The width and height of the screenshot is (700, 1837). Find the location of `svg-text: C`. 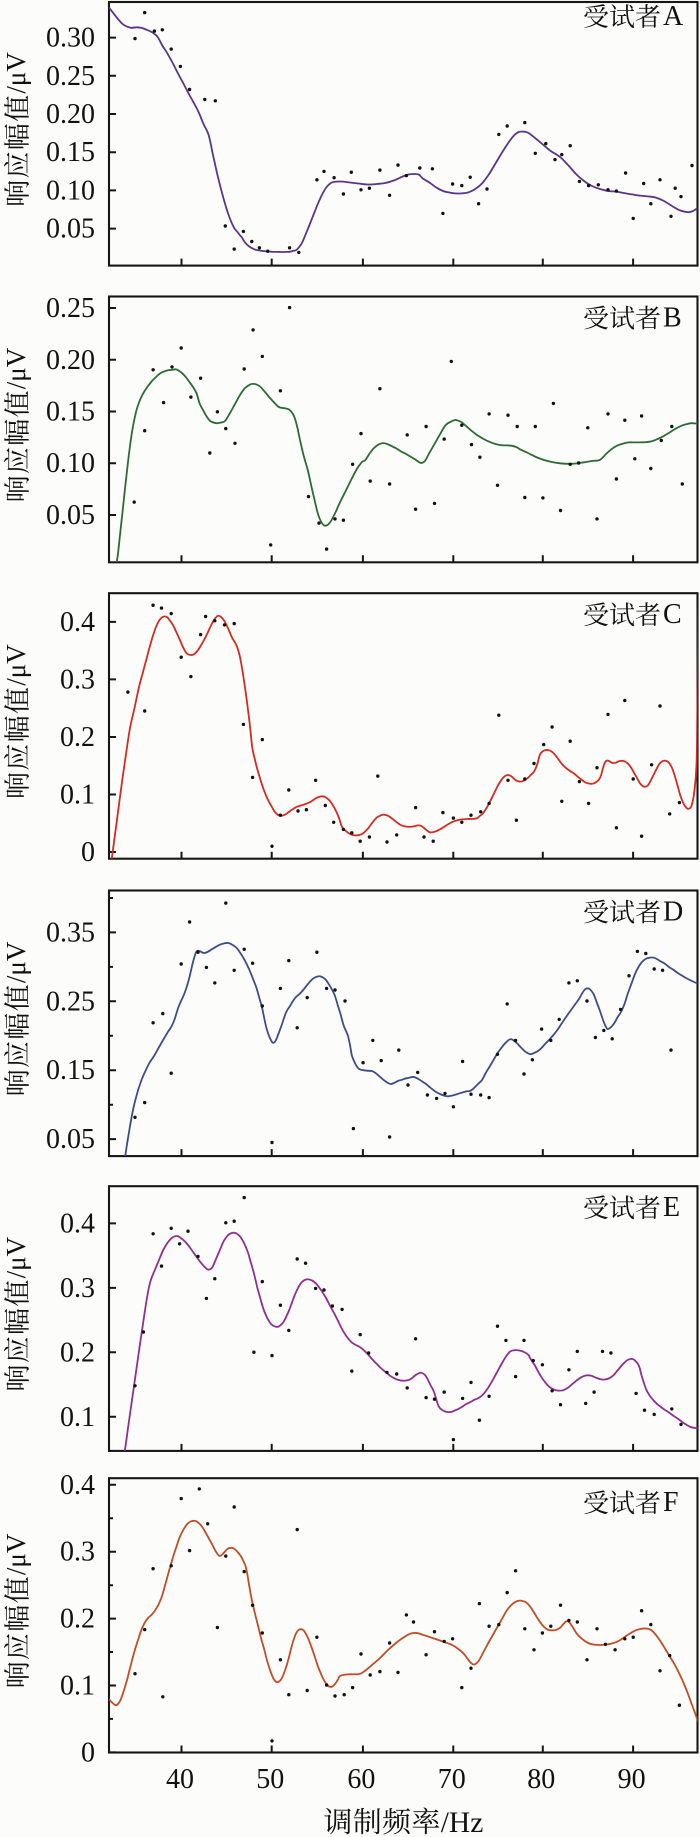

svg-text: C is located at coordinates (672, 614).